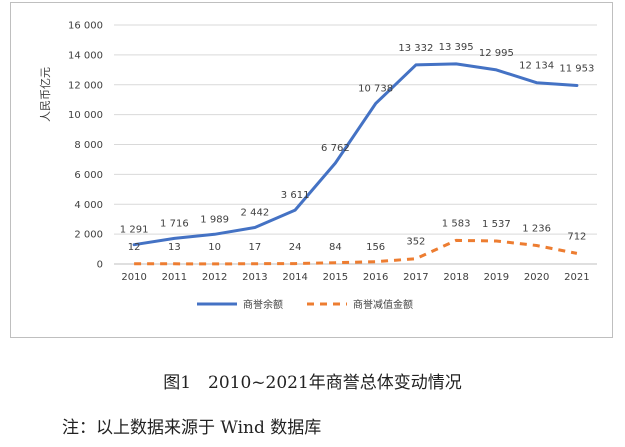  I want to click on data-label-balance: 1 291, so click(134, 230).